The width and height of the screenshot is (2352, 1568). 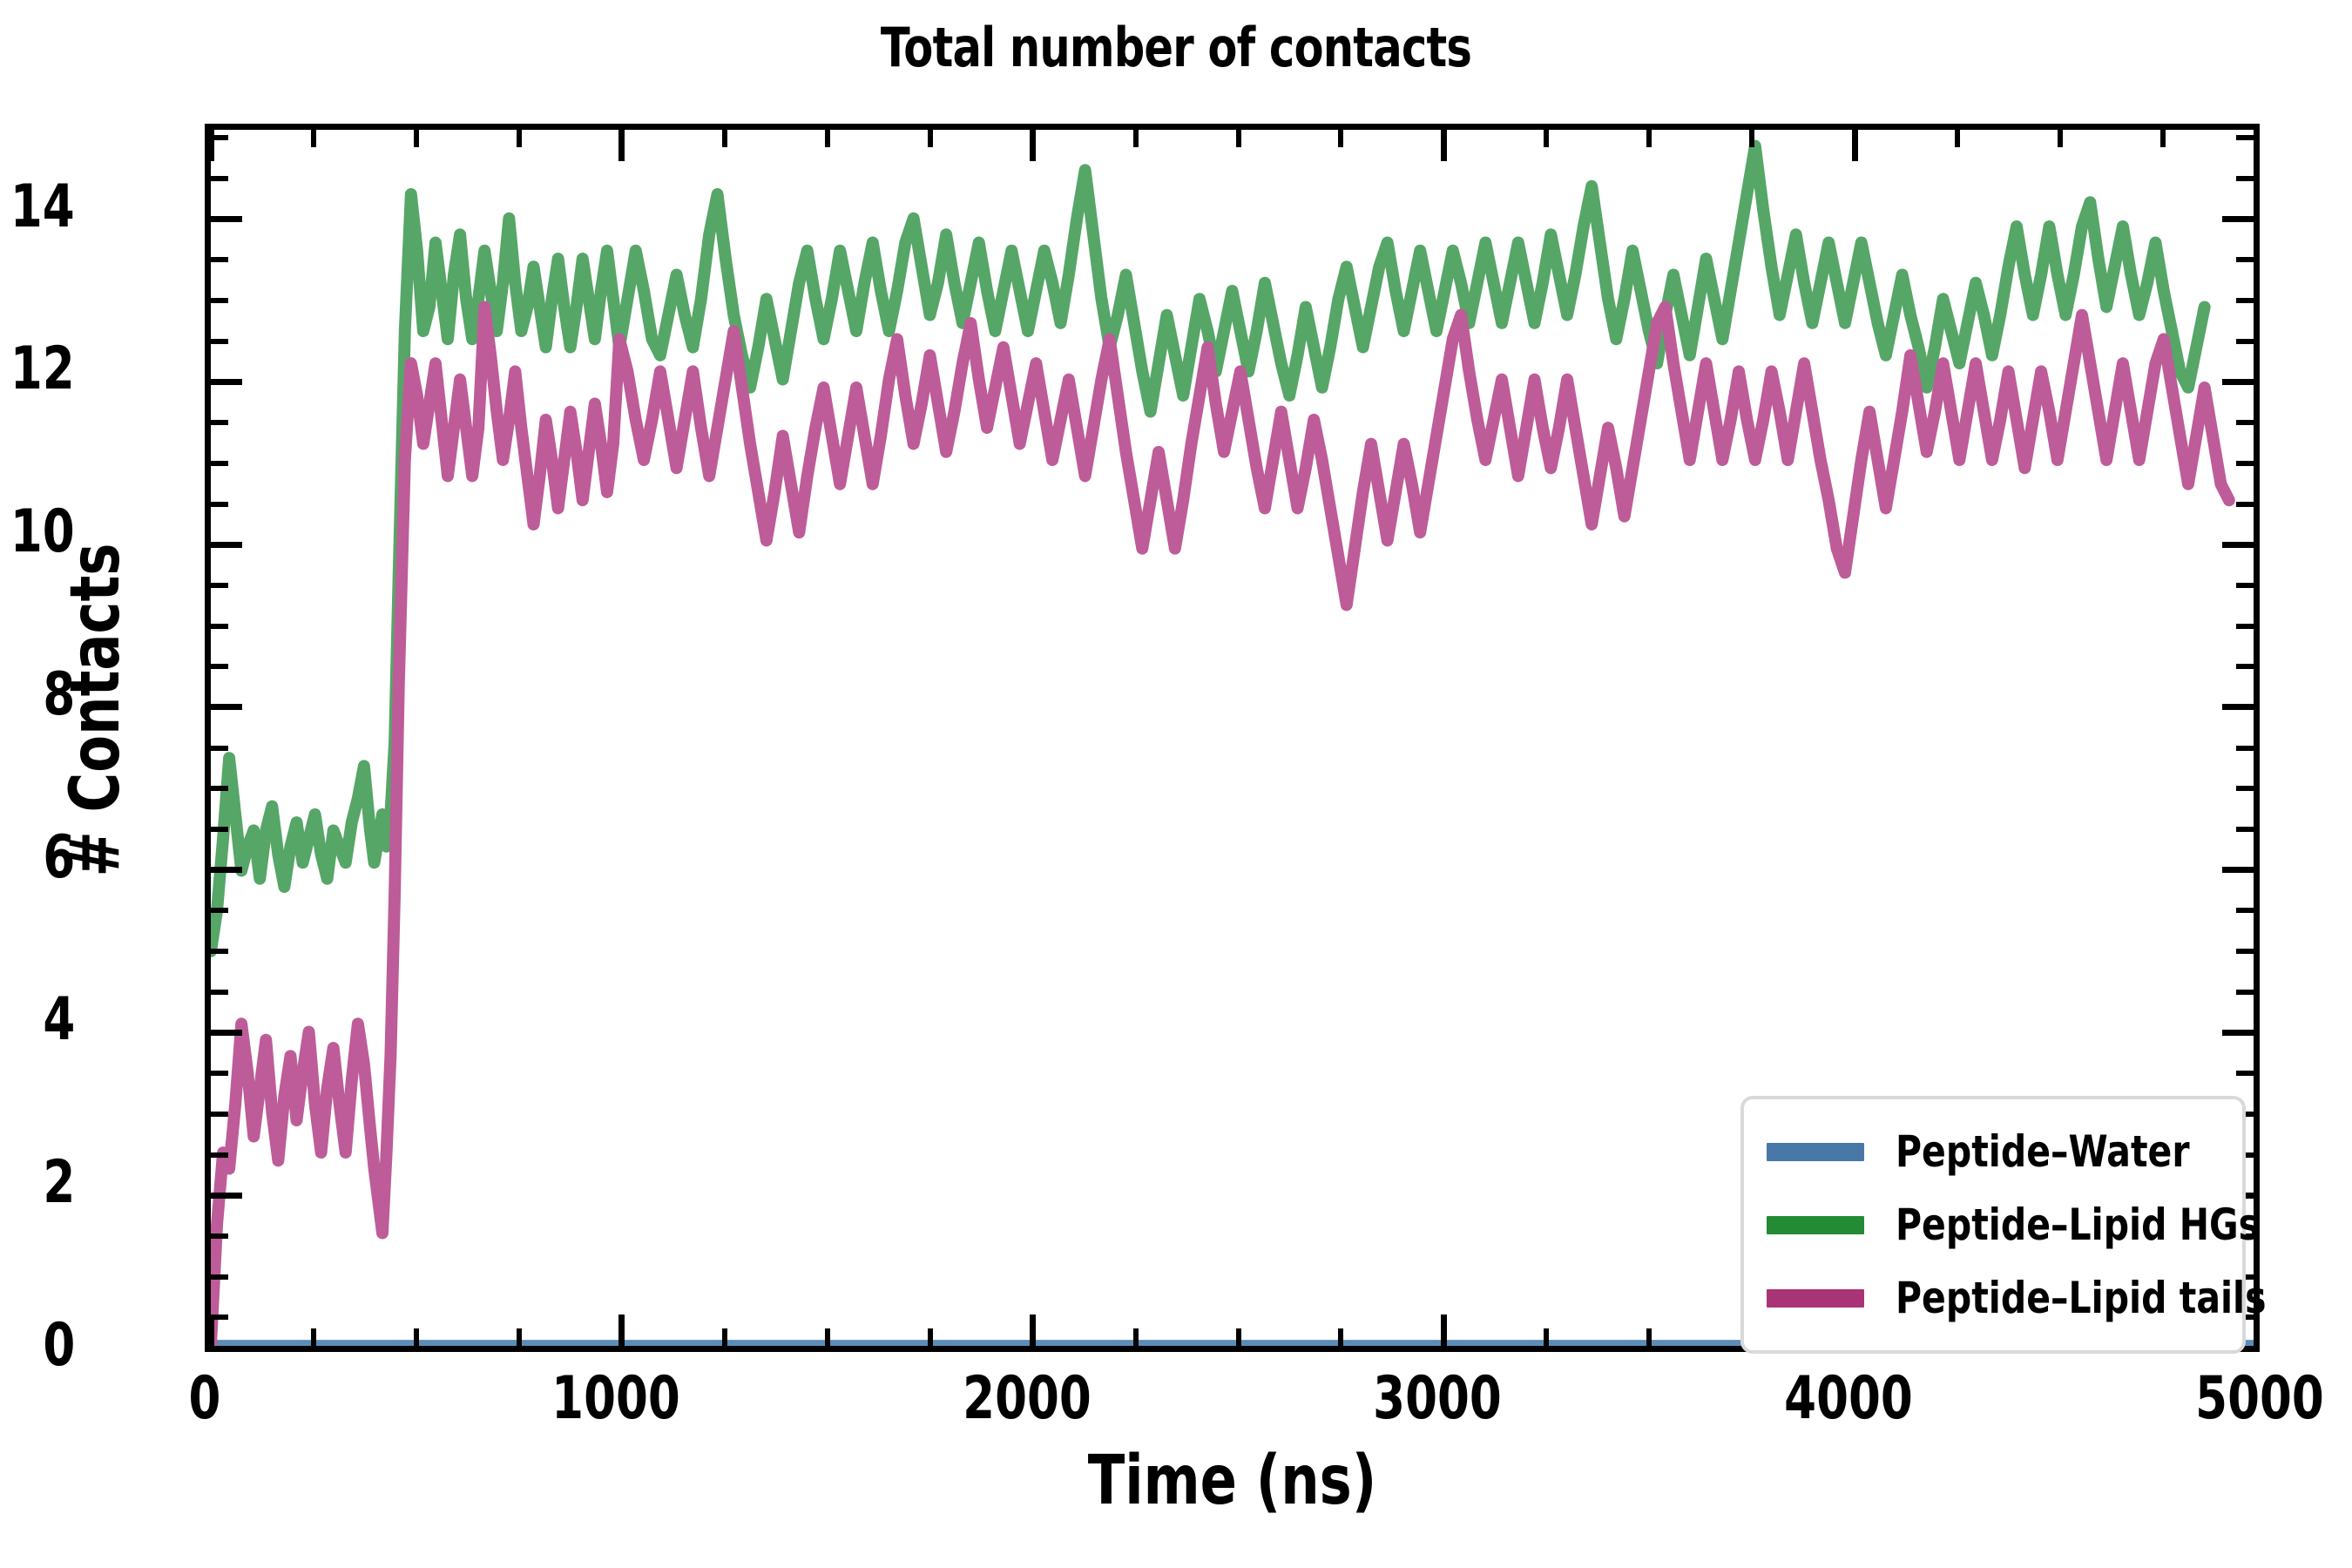 I want to click on page-title: Total number of contacts, so click(x=1176, y=48).